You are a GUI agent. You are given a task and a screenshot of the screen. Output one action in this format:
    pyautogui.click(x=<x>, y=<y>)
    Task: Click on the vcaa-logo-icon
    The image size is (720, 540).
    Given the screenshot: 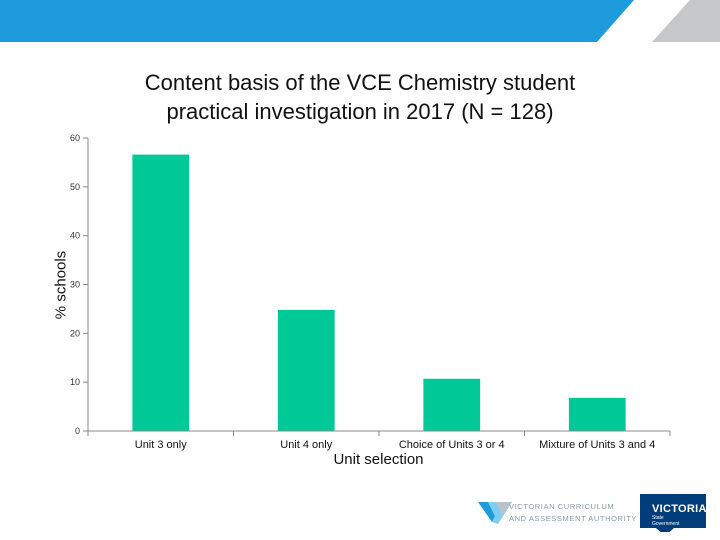 What is the action you would take?
    pyautogui.click(x=495, y=513)
    